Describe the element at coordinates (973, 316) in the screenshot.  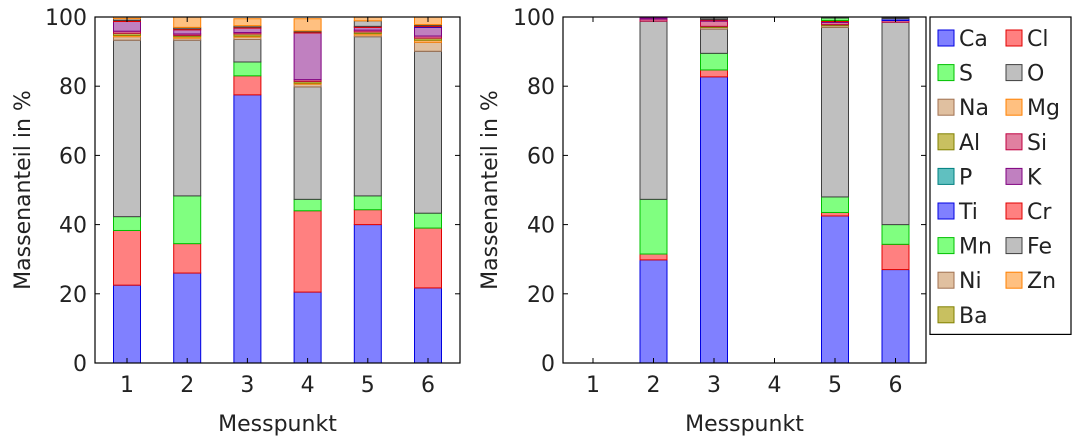
I see `legend-label-ba: Ba` at that location.